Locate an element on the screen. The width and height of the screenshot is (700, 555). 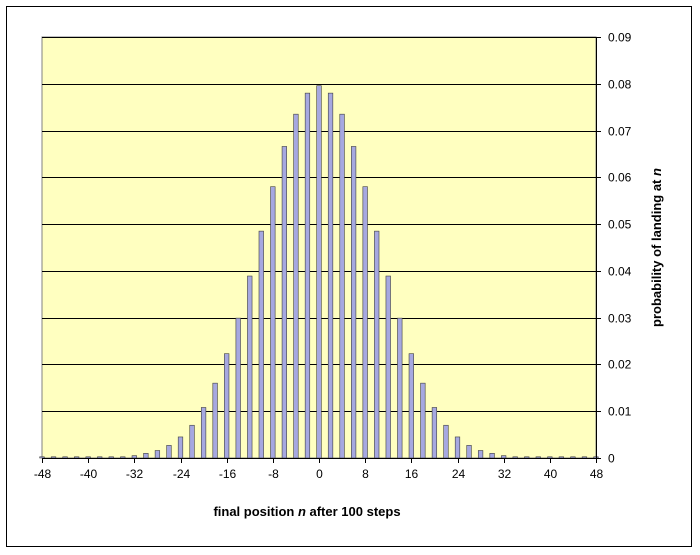
bar--4 is located at coordinates (296, 286).